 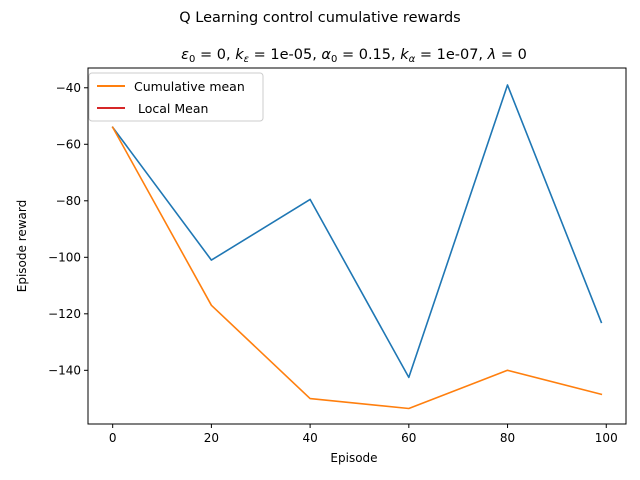 I want to click on chart-suptitle: Q Learning control cumulative rewards, so click(x=319, y=18).